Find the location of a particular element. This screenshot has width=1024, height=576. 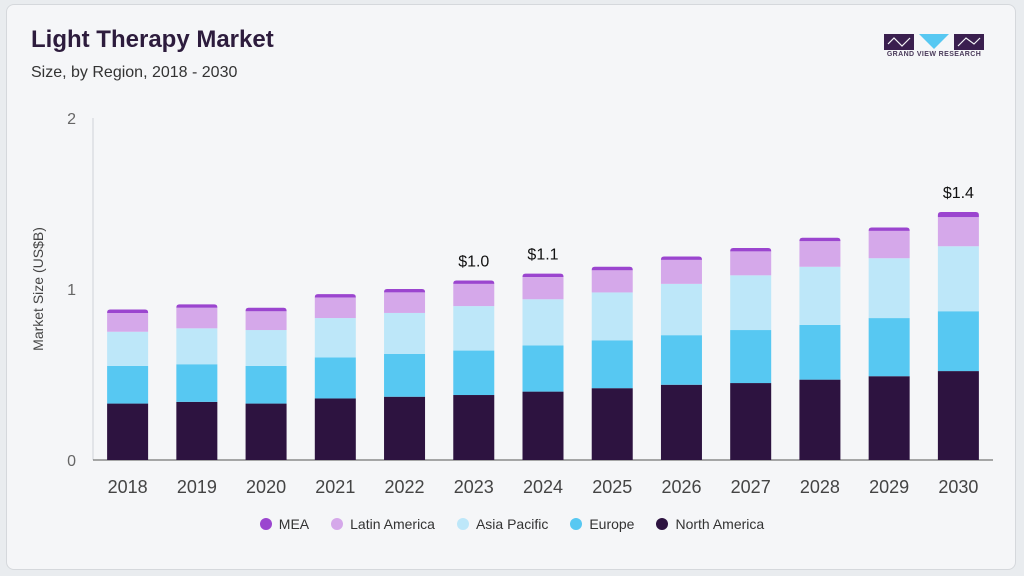

legend-item: MEA is located at coordinates (284, 524).